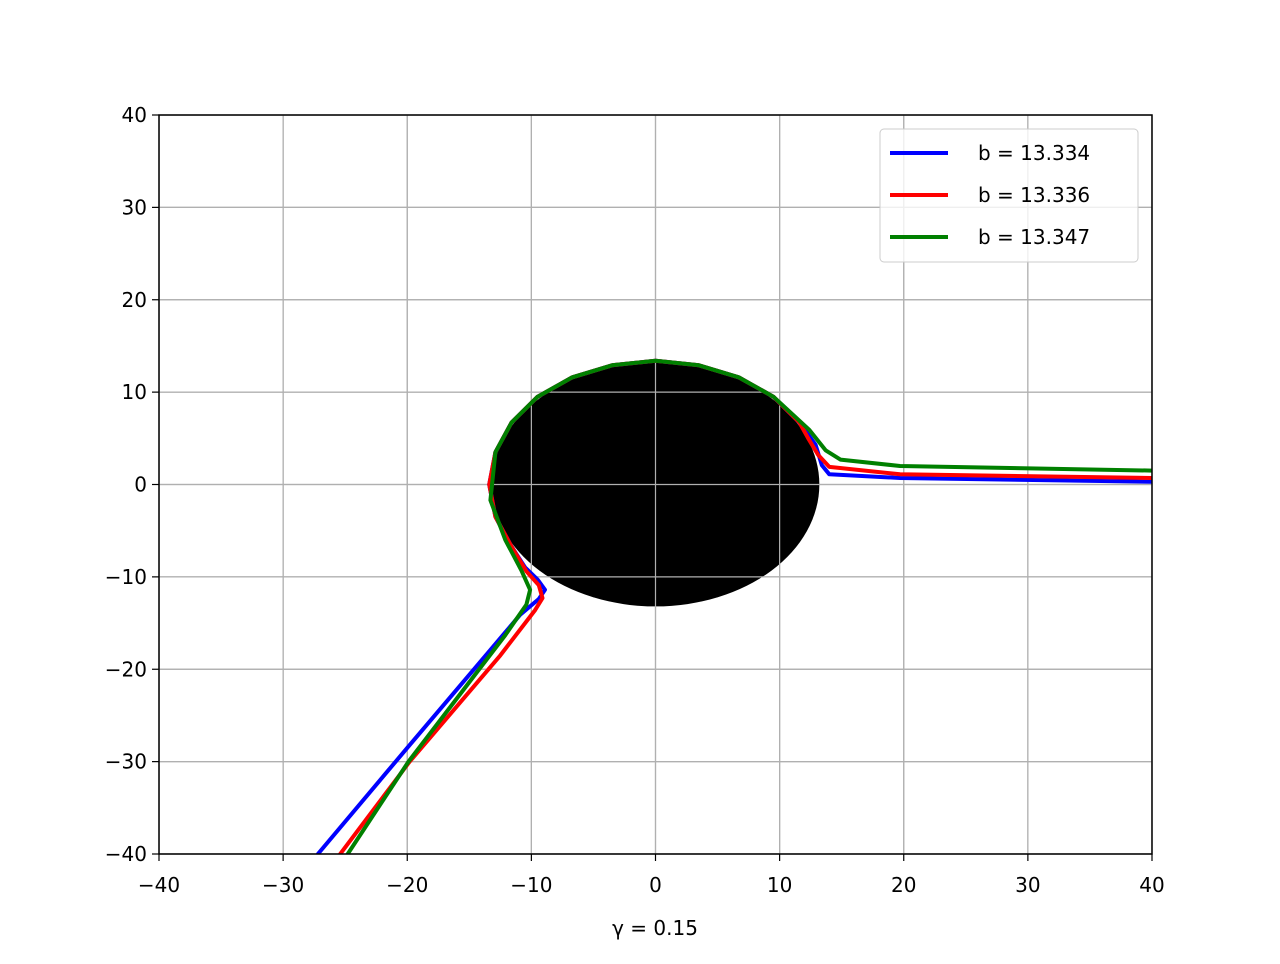 The height and width of the screenshot is (964, 1280). Describe the element at coordinates (126, 577) in the screenshot. I see `y-tick-label: −10` at that location.